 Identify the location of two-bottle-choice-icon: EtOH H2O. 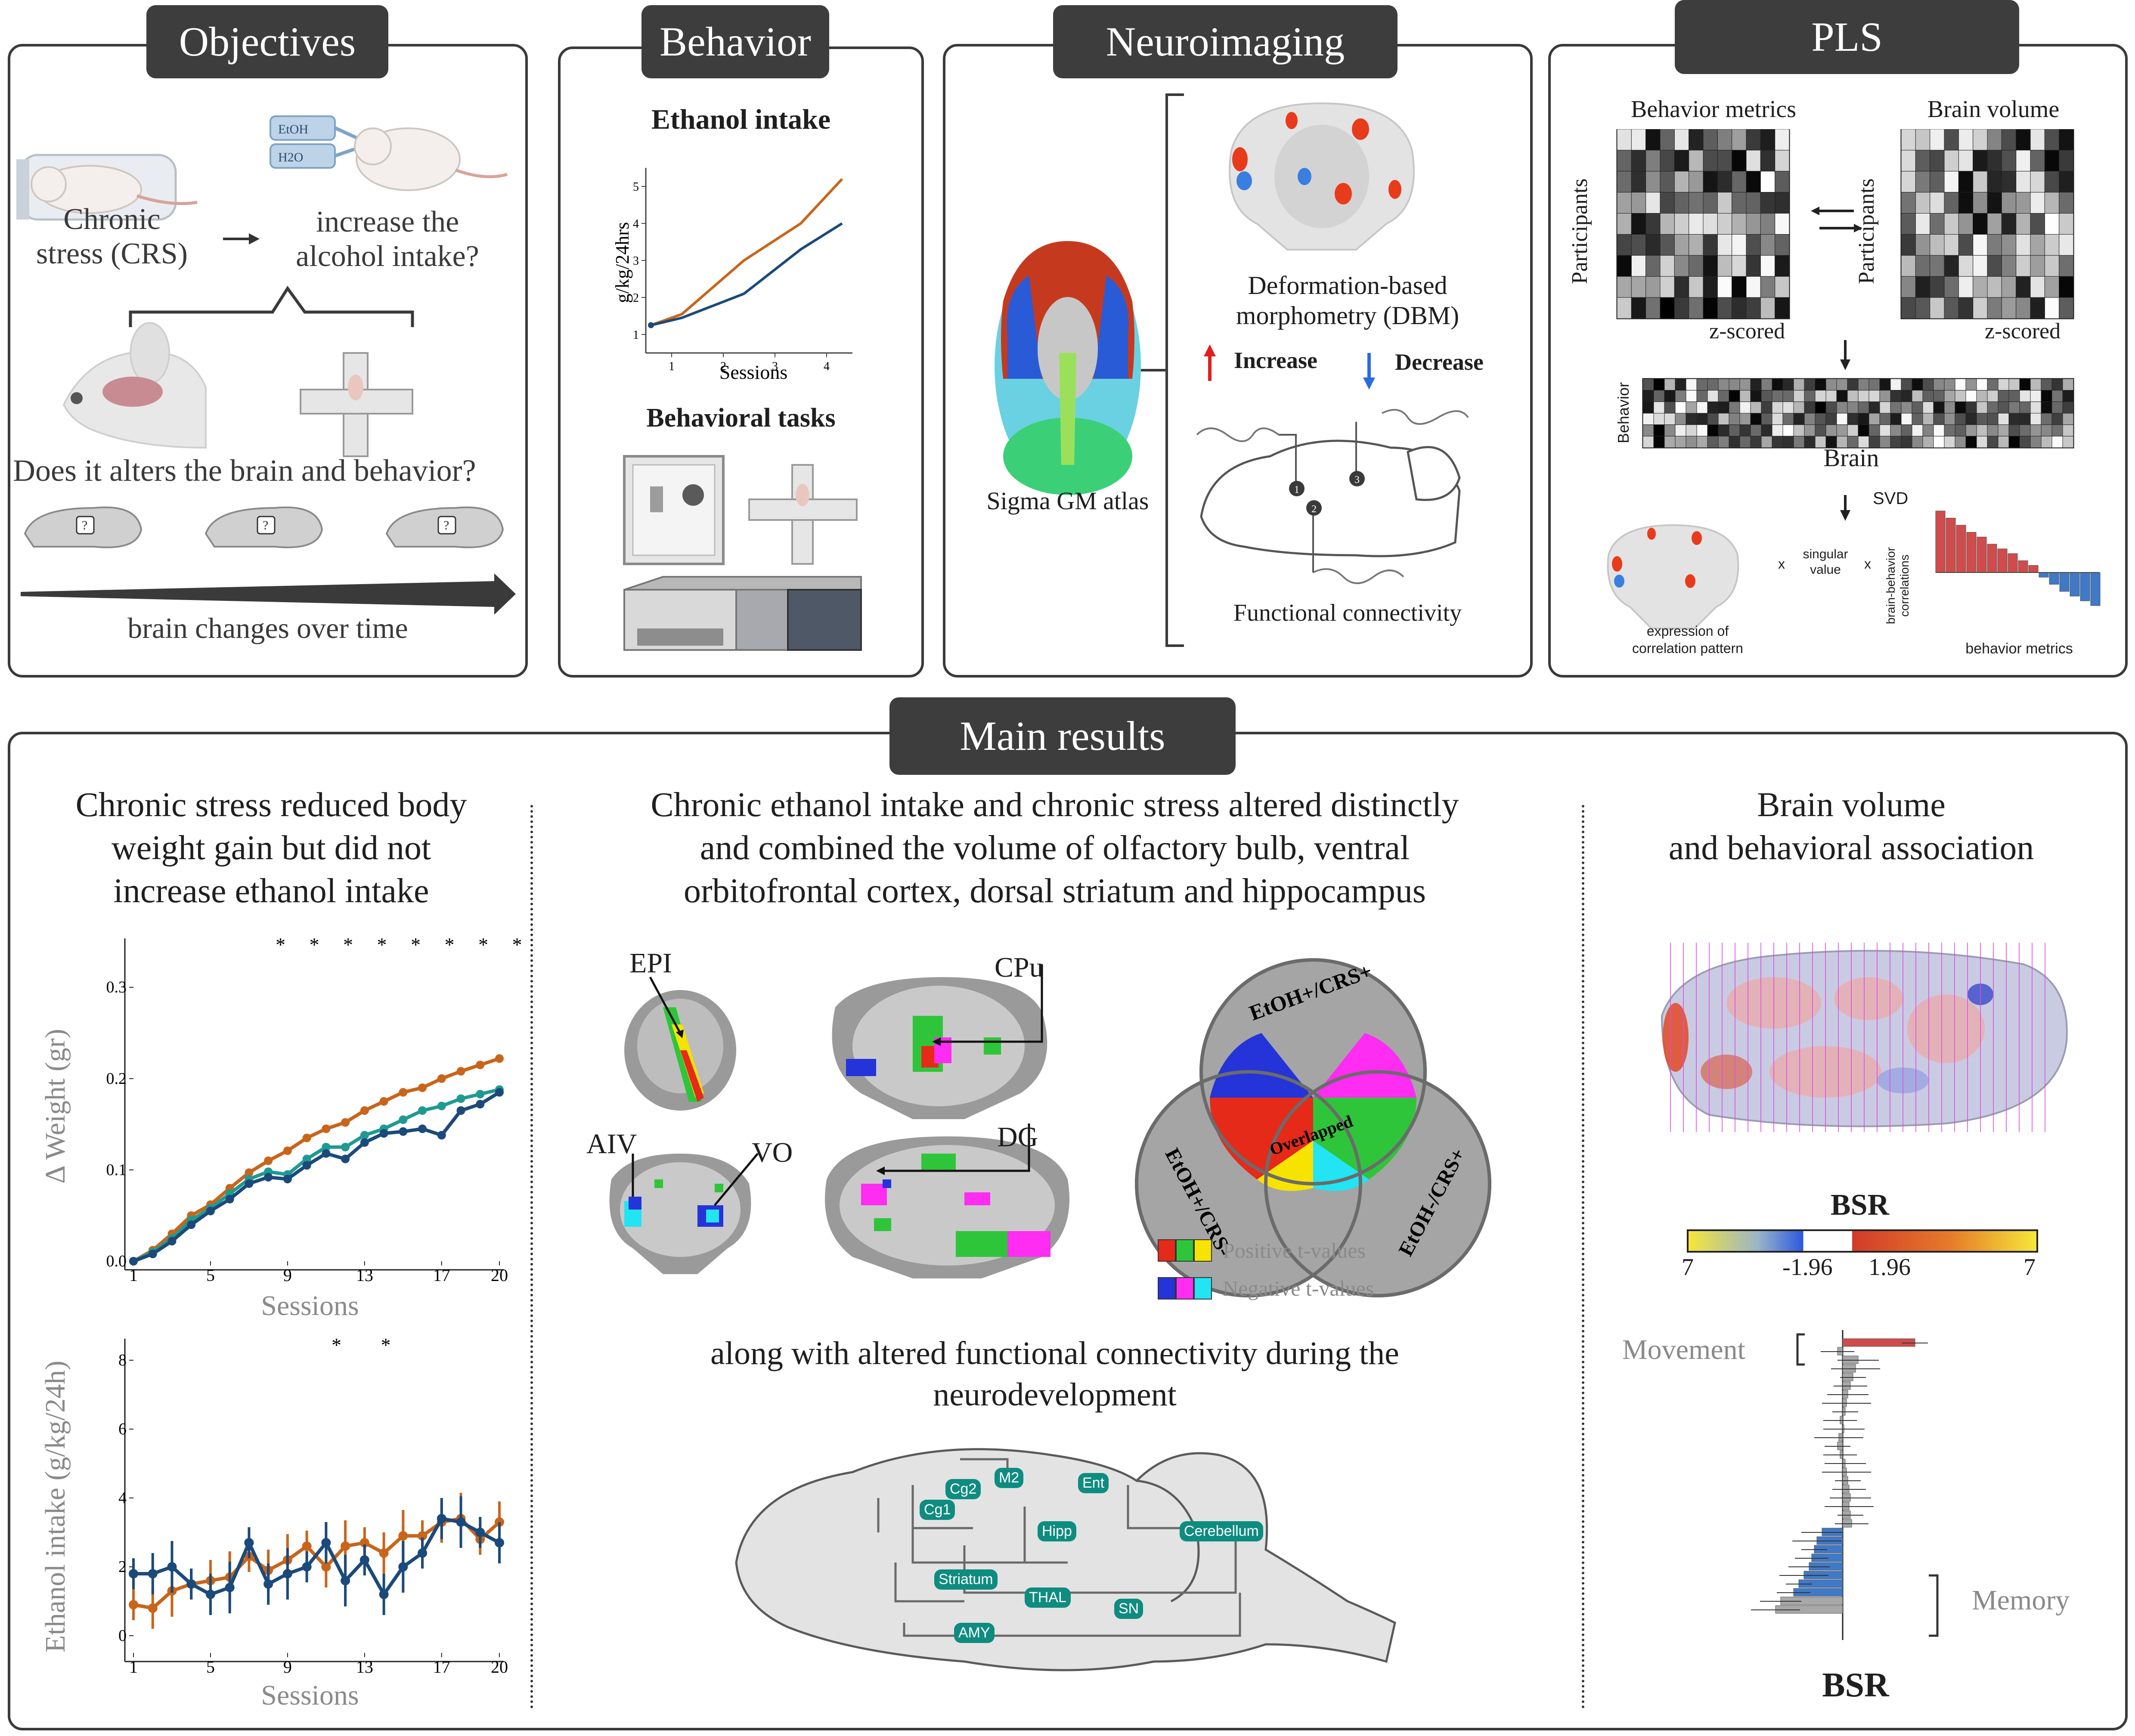
(389, 153).